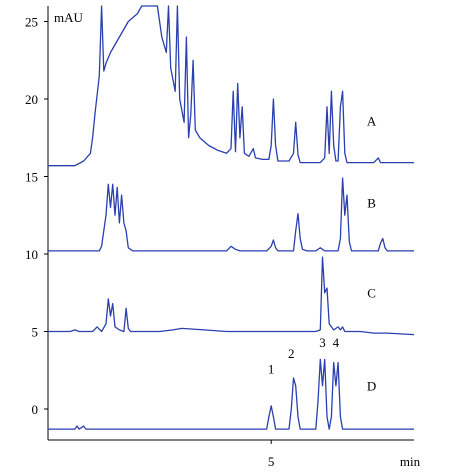  Describe the element at coordinates (336, 342) in the screenshot. I see `peak-label-4: 4` at that location.